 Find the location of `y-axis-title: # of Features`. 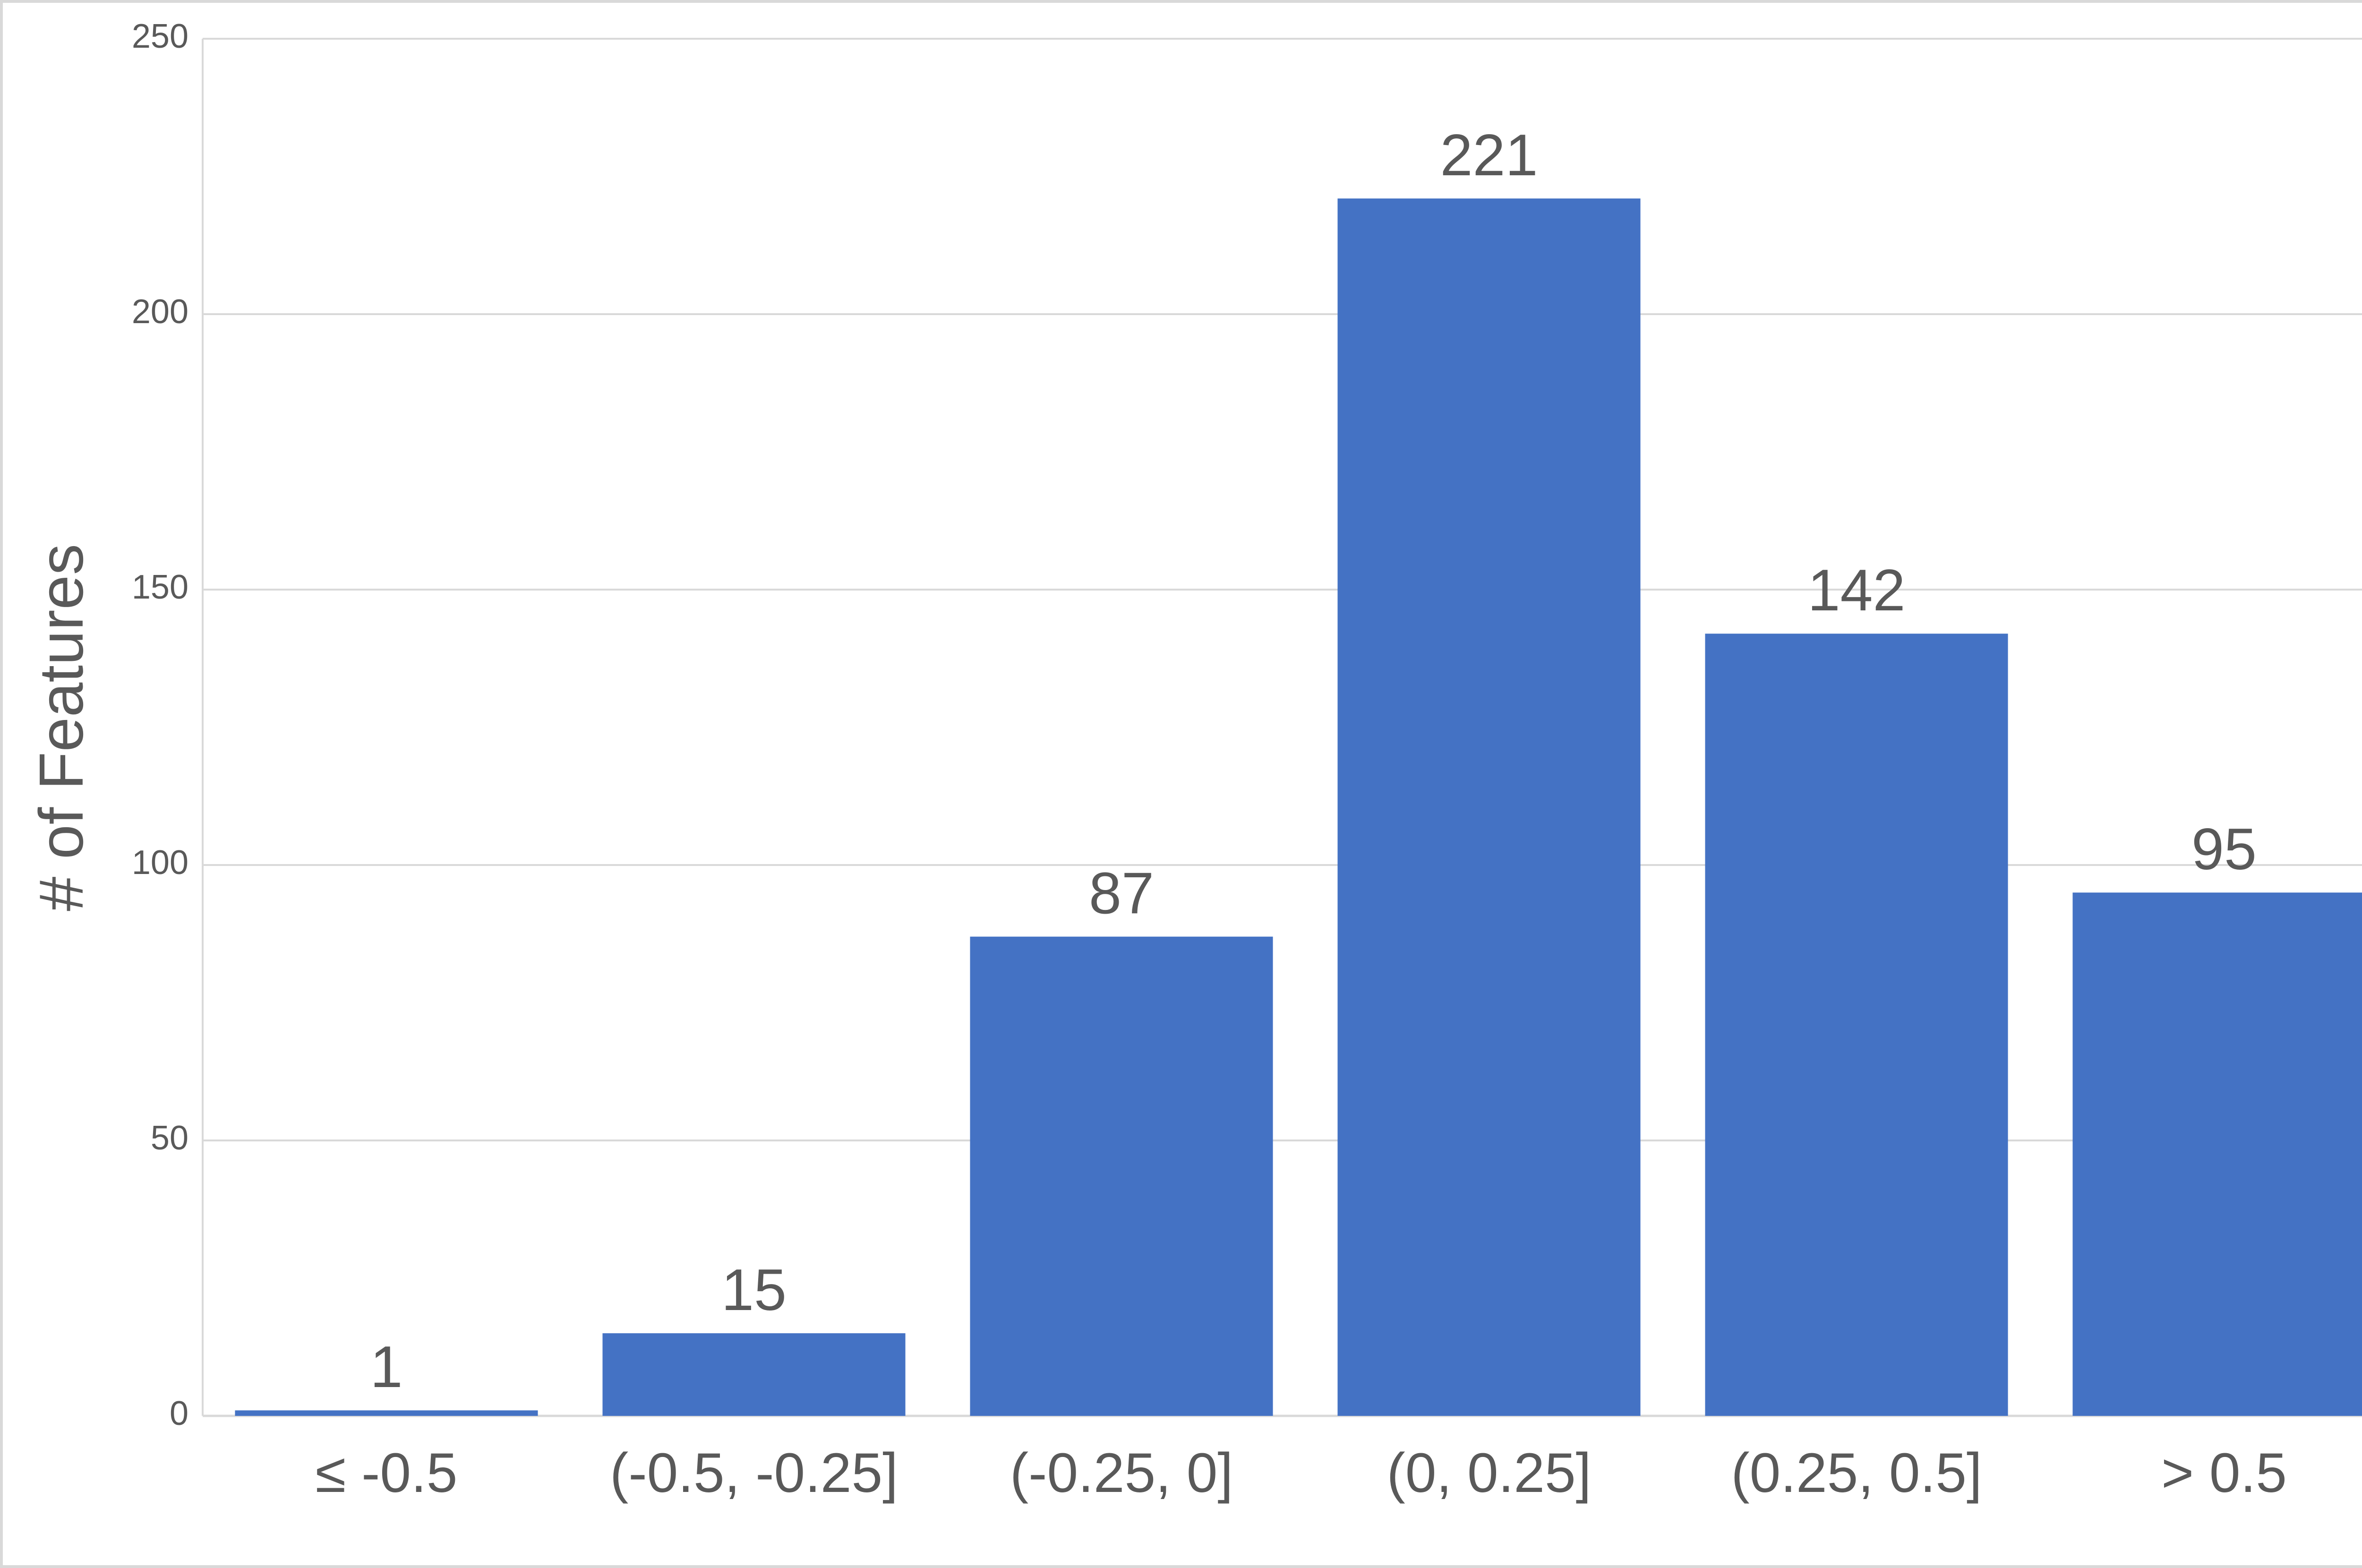

y-axis-title: # of Features is located at coordinates (61, 728).